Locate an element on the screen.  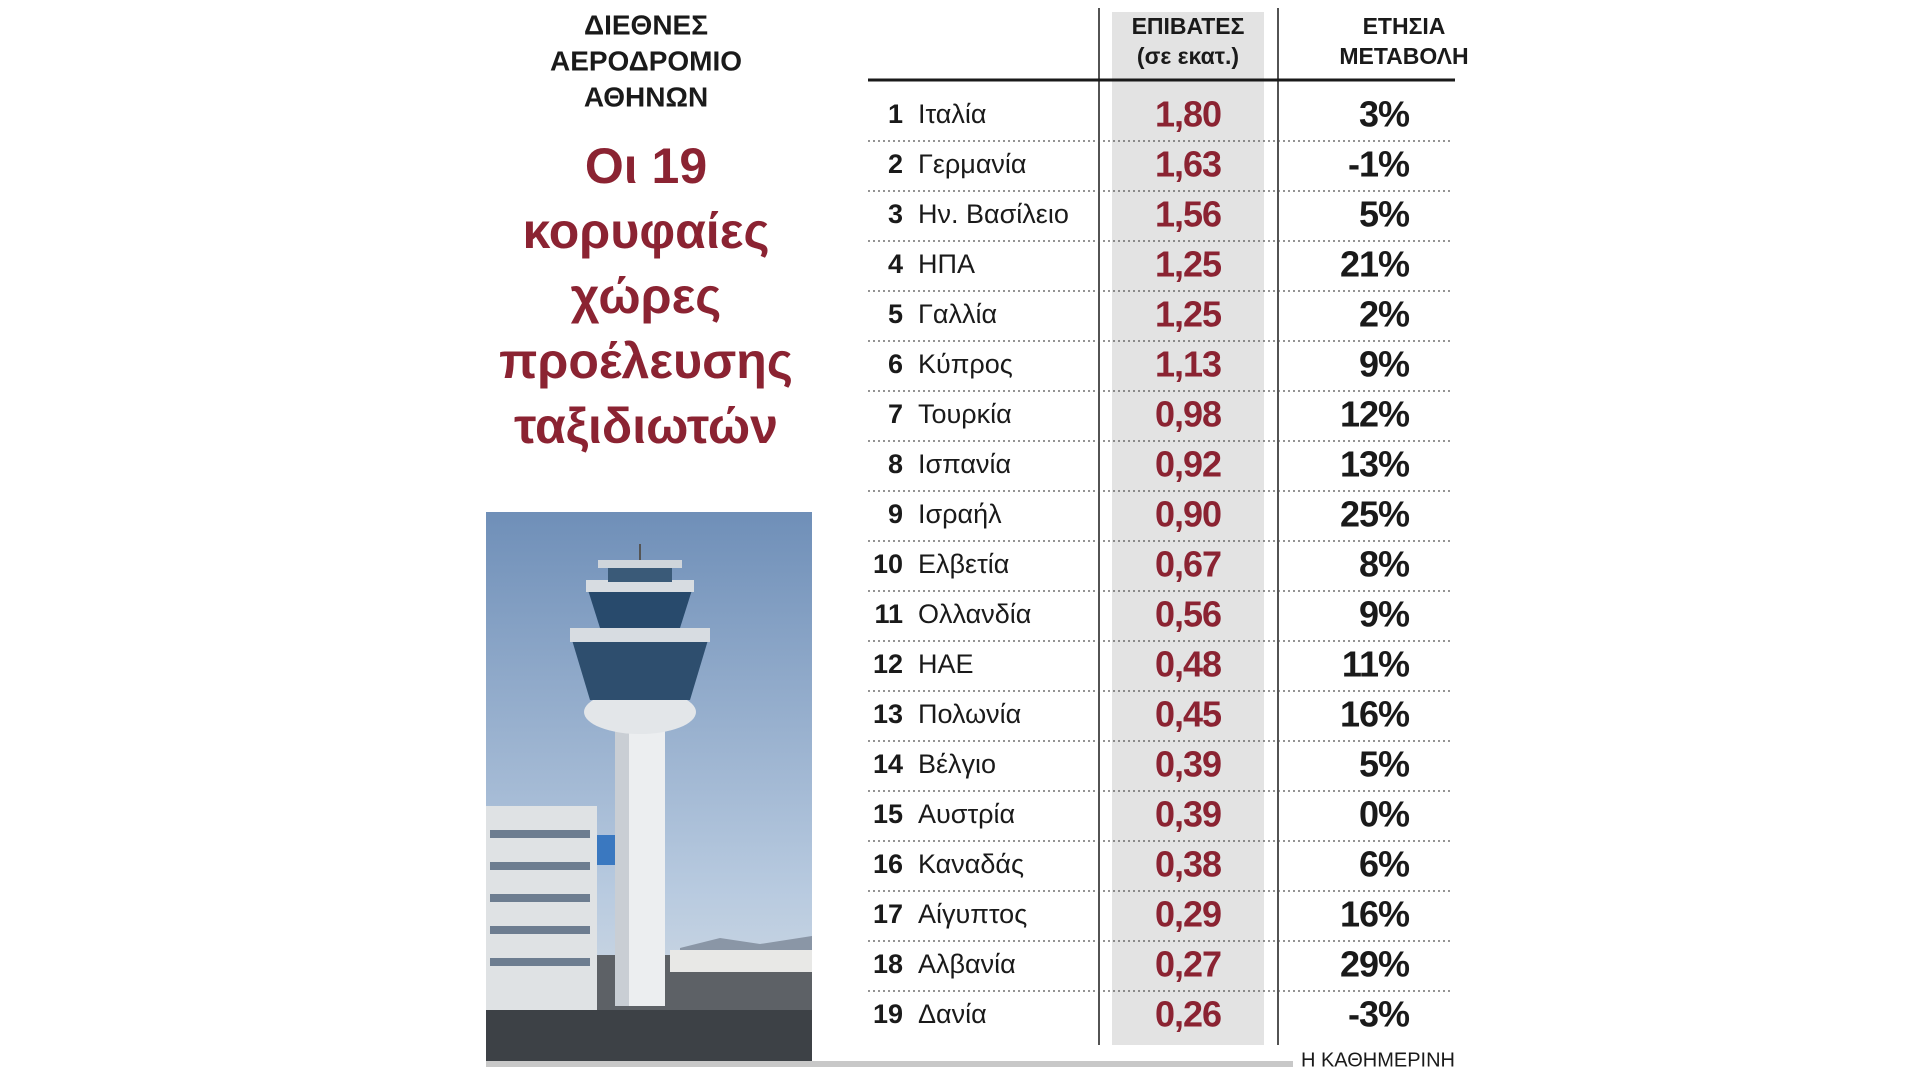
country: Καναδάς is located at coordinates (971, 864).